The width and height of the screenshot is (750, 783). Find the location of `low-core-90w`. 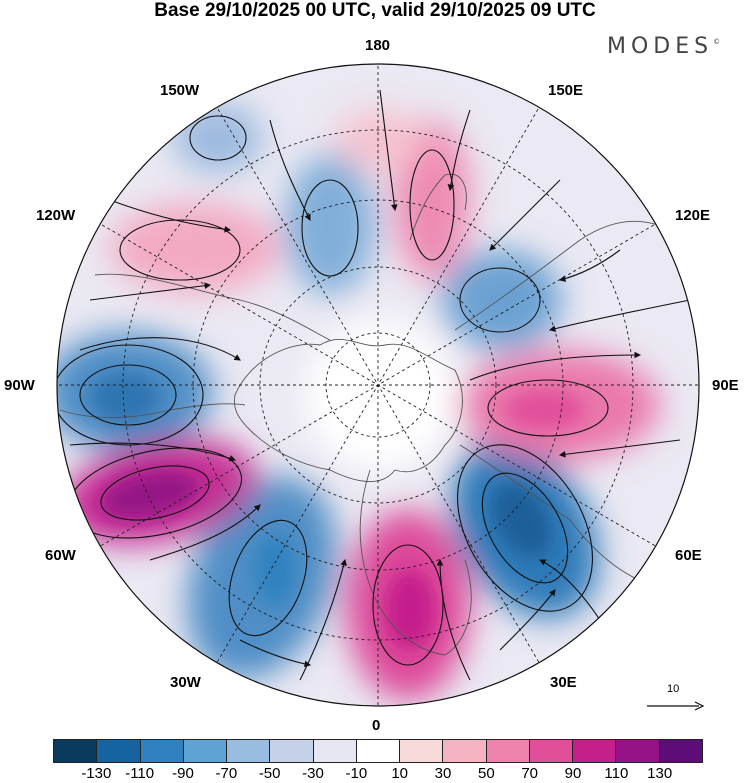

low-core-90w is located at coordinates (125, 398).